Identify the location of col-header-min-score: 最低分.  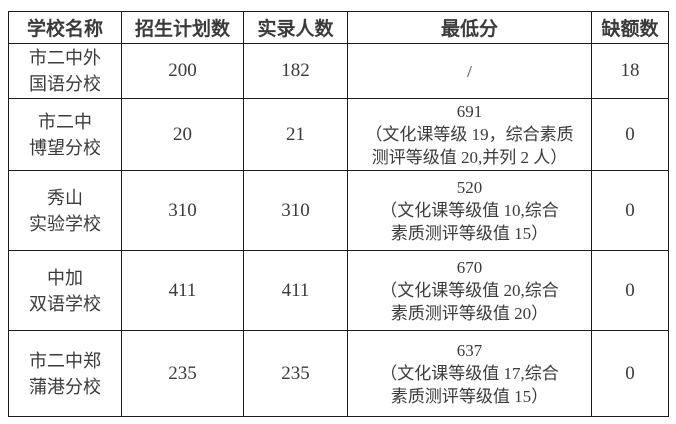
(469, 27).